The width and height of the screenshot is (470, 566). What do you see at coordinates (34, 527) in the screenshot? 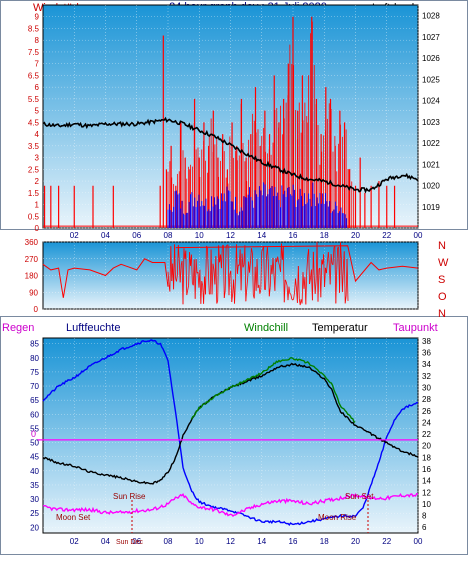
I see `humidity-tick-label: 20` at bounding box center [34, 527].